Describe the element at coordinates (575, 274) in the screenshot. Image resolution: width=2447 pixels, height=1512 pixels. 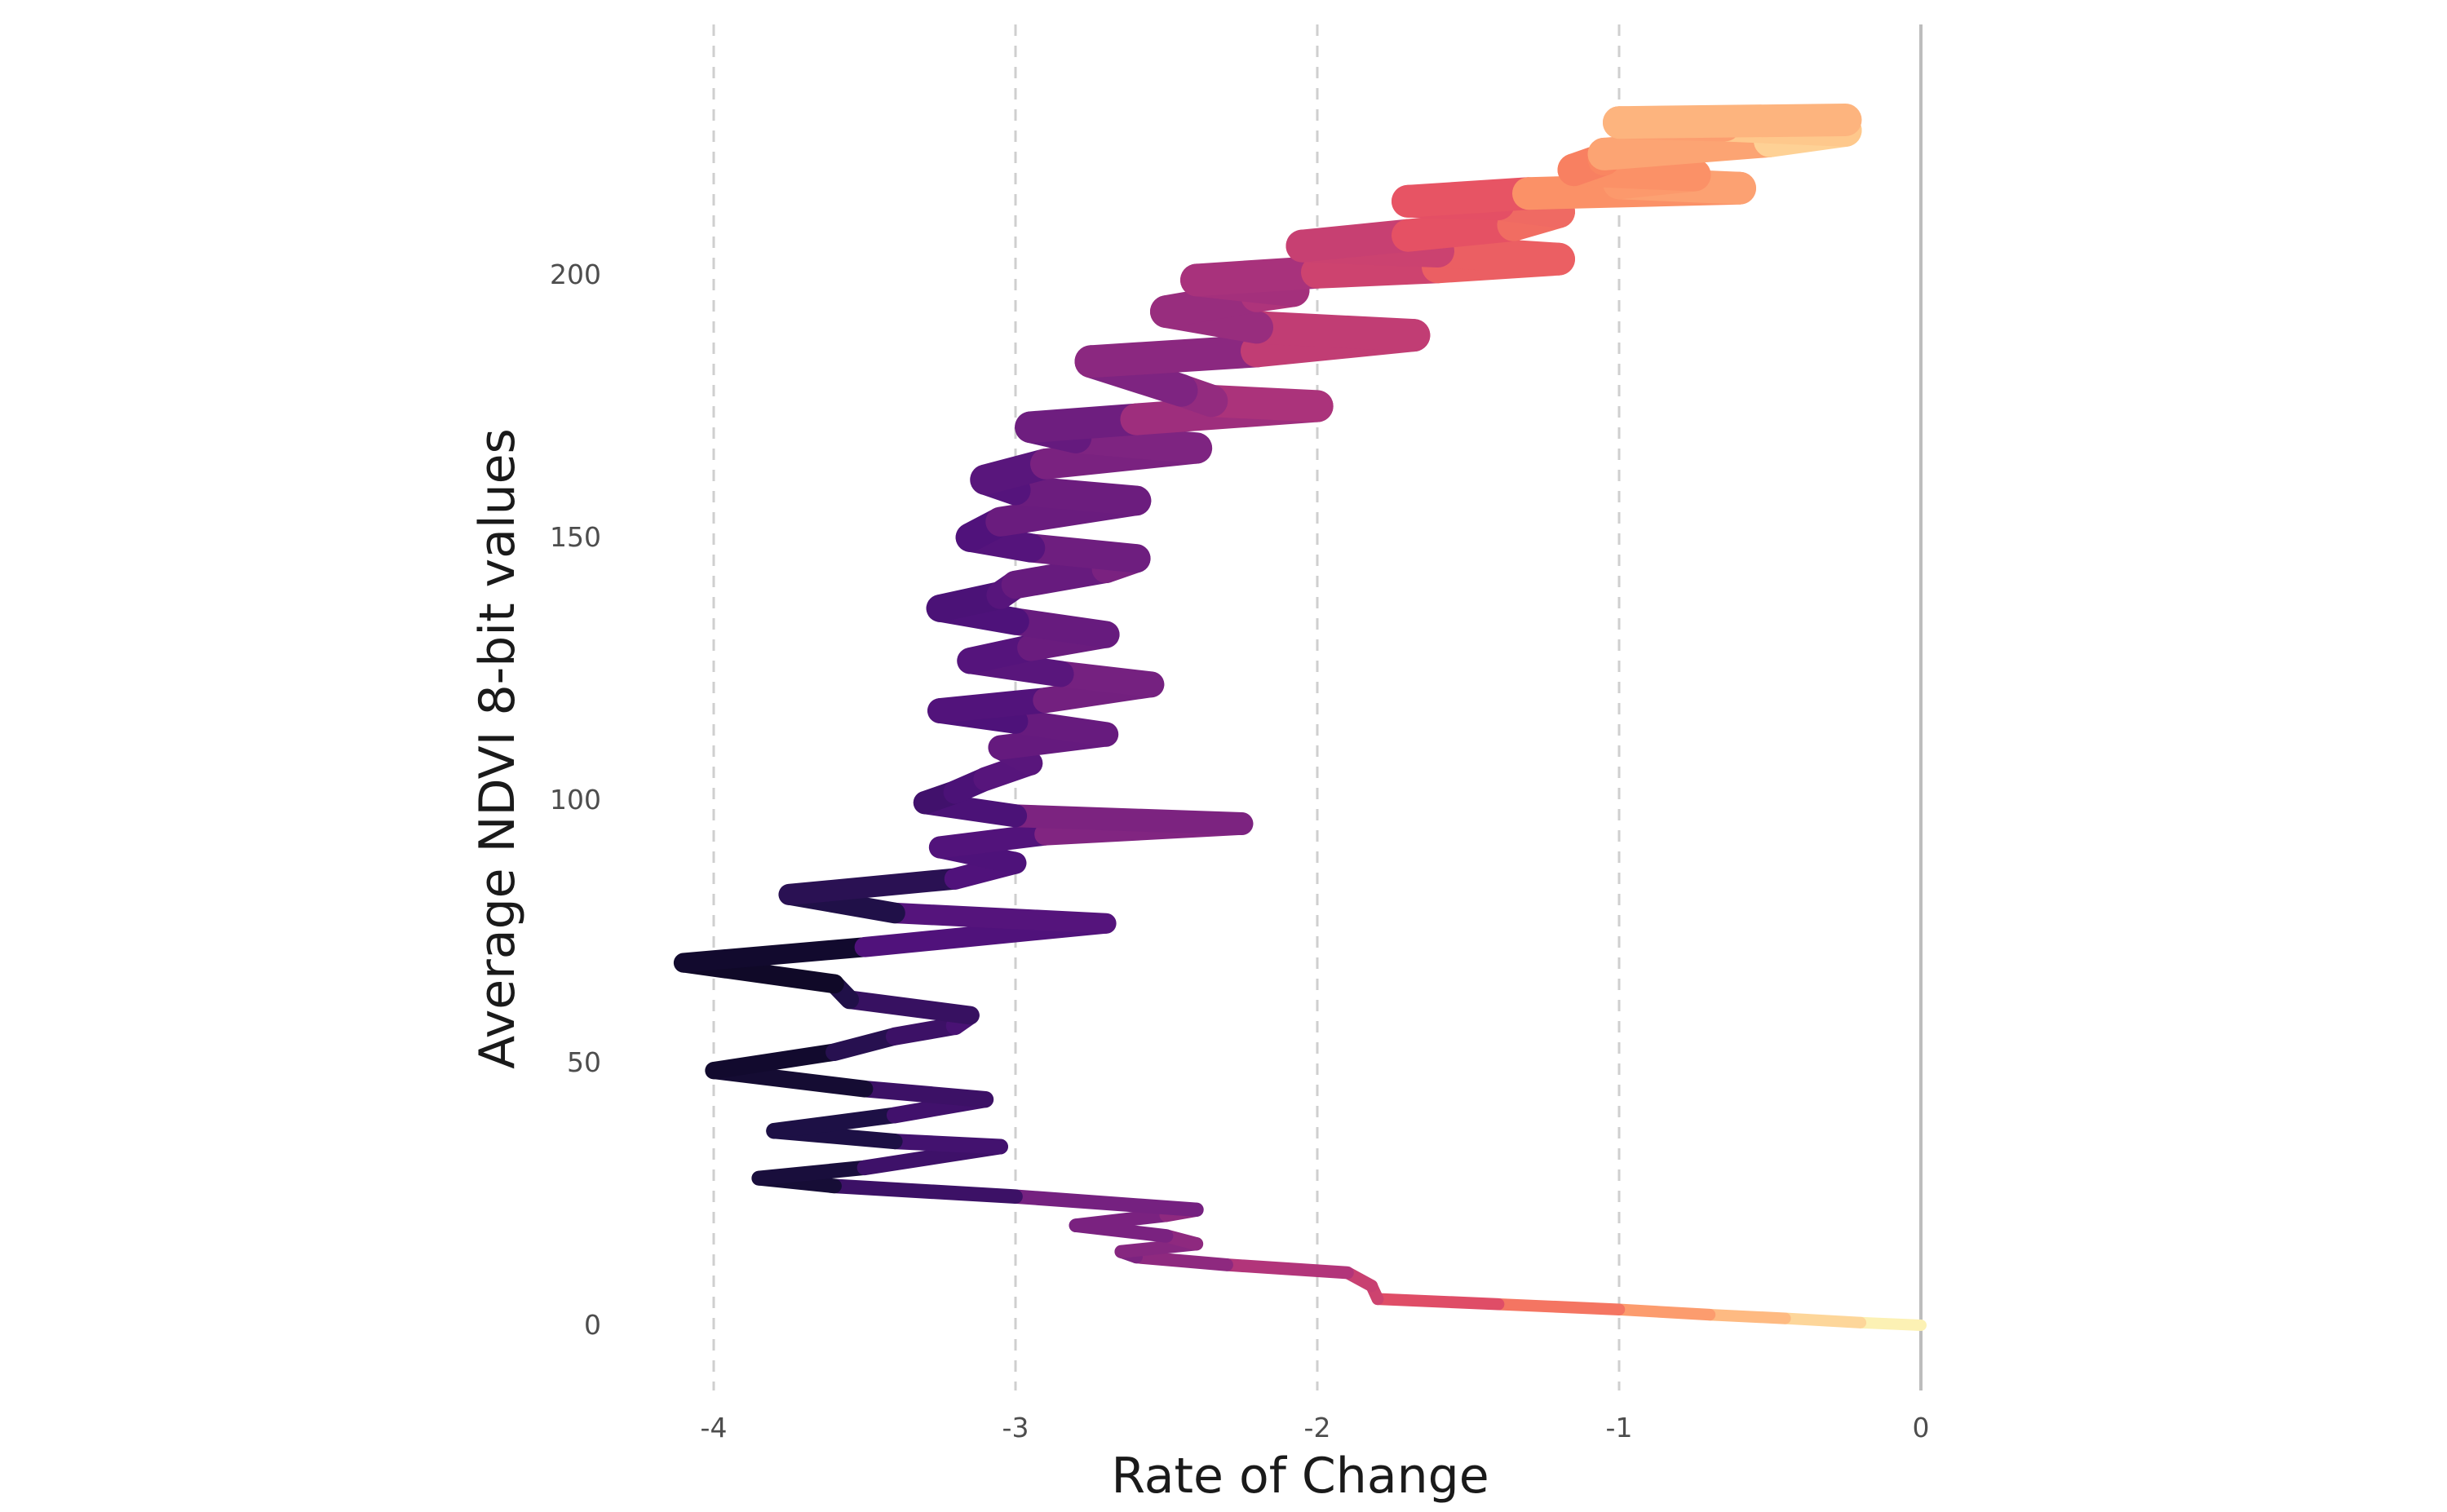
I see `y-tick-label: 200` at that location.